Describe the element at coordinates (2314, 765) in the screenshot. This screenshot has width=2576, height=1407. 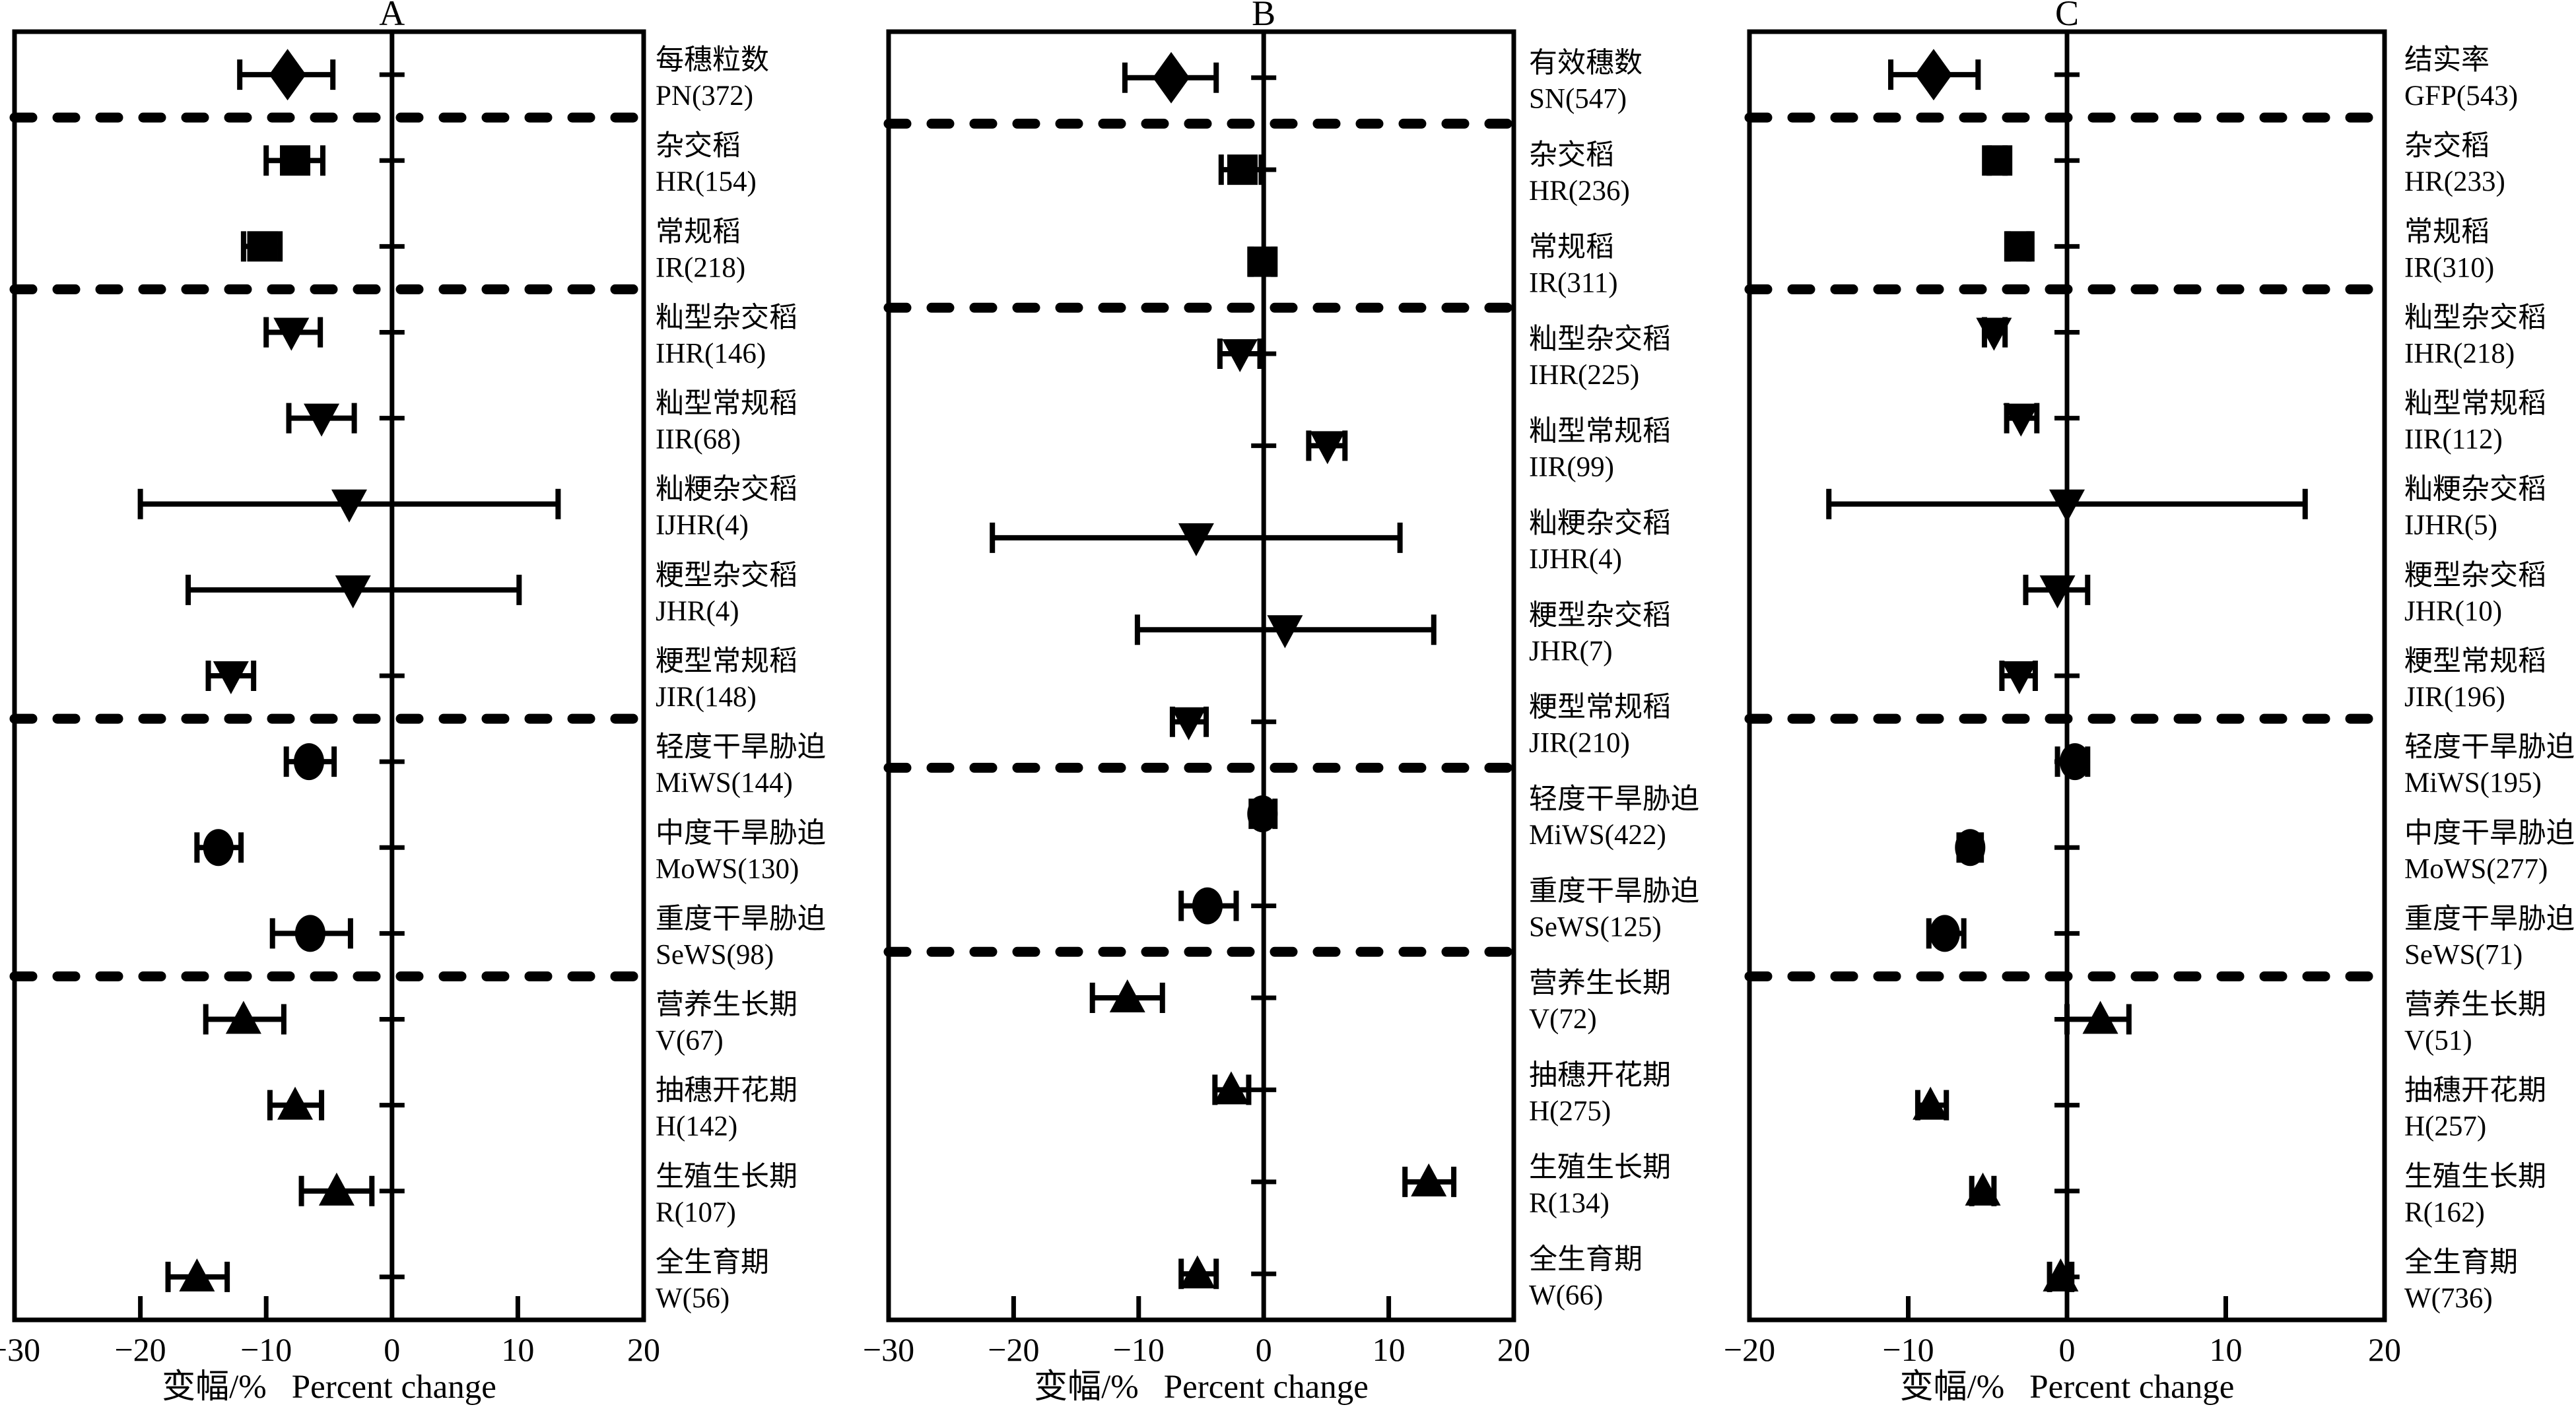
I see `panel-C-row-MiWS195: 轻度干旱胁迫 MiWS(195)` at that location.